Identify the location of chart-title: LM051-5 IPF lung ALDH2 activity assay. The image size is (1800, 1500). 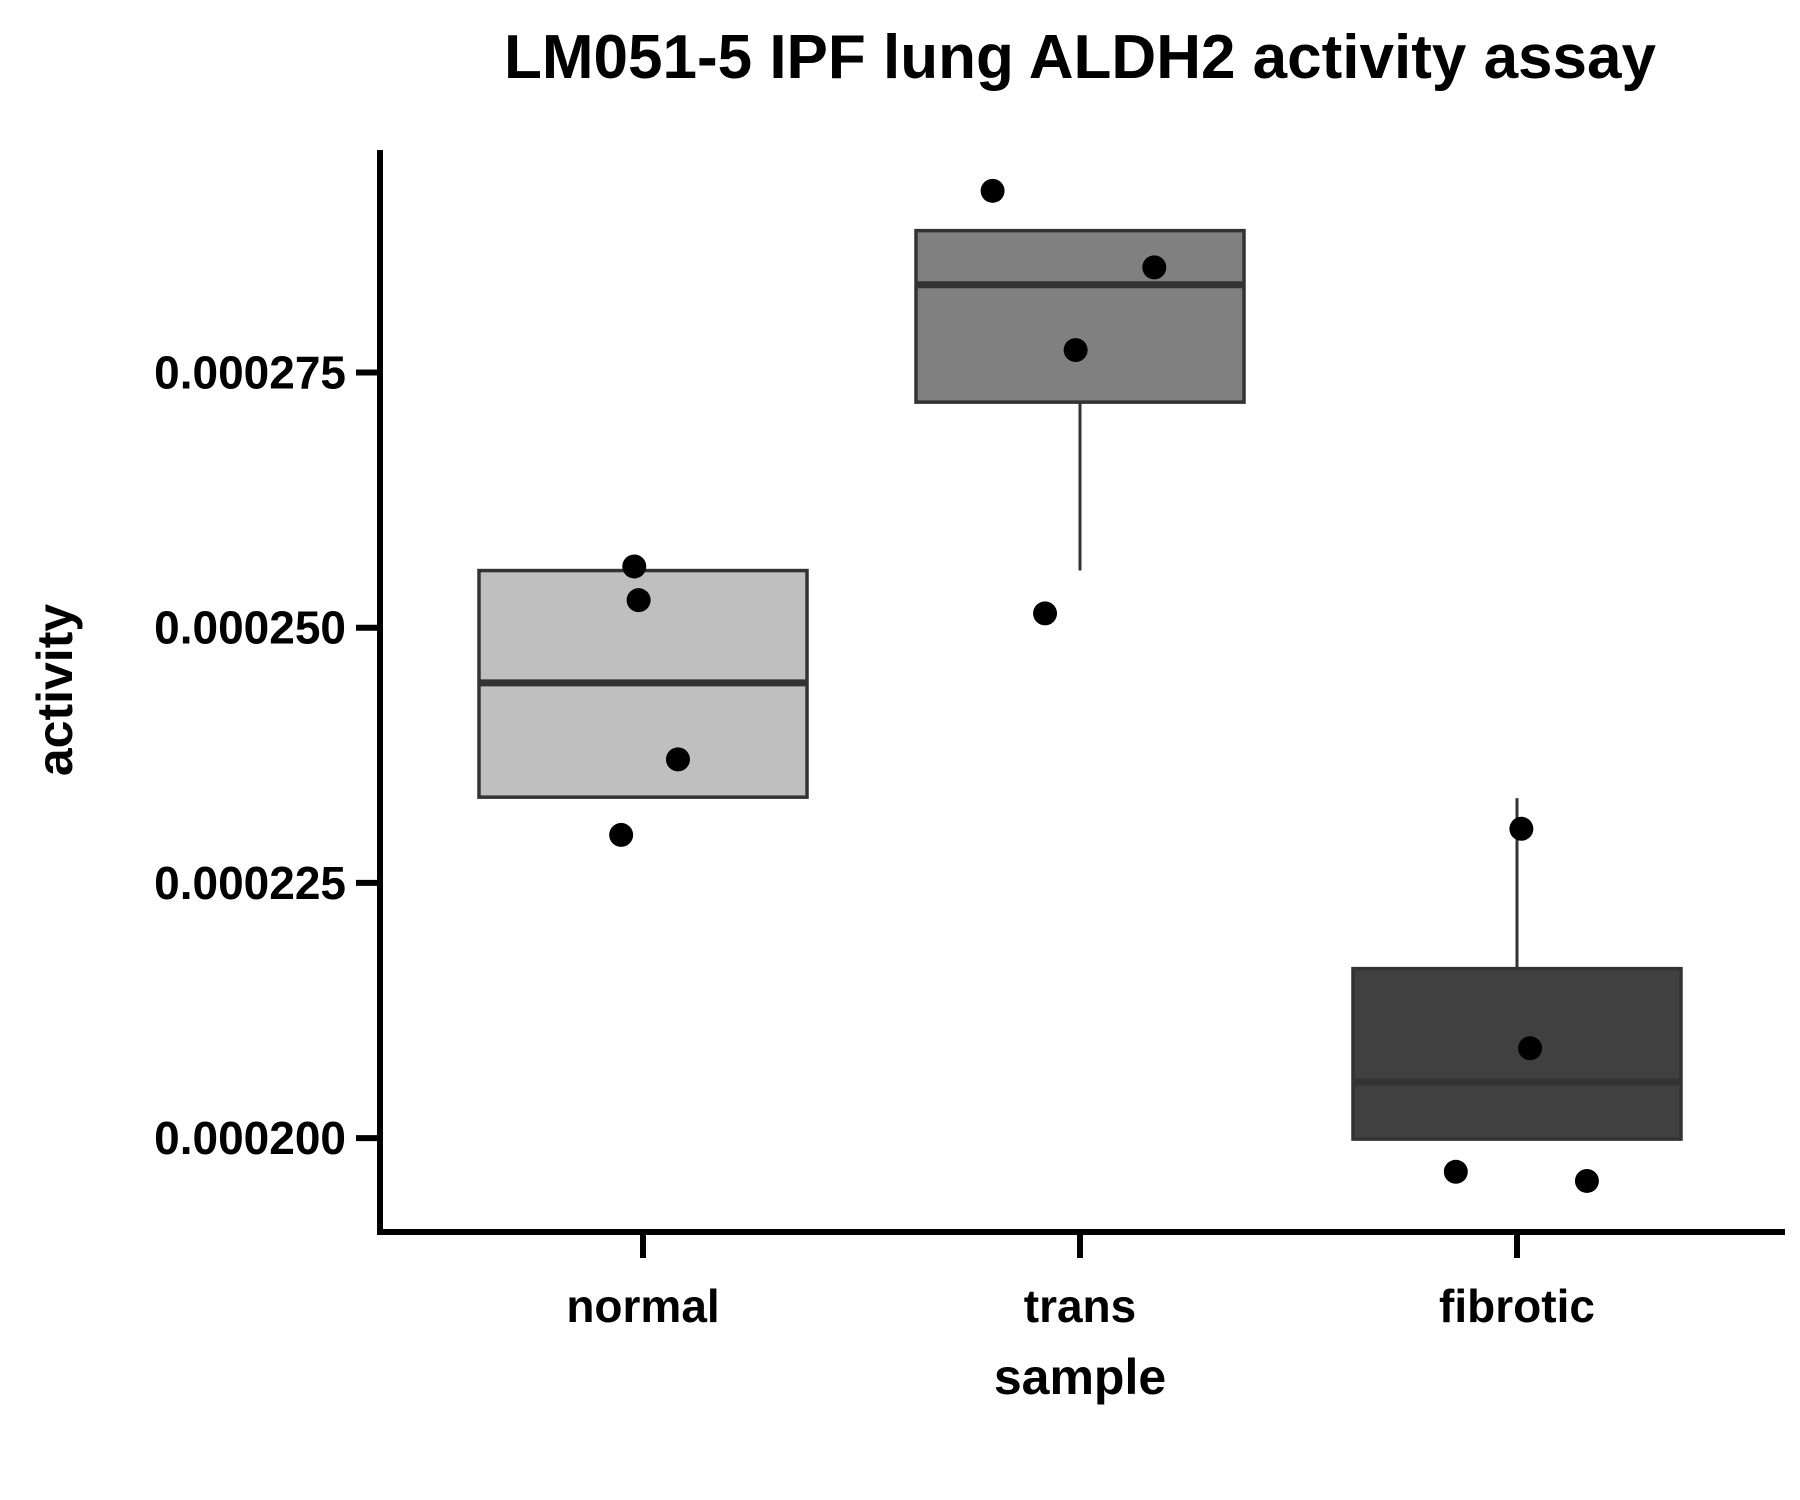
(1080, 57).